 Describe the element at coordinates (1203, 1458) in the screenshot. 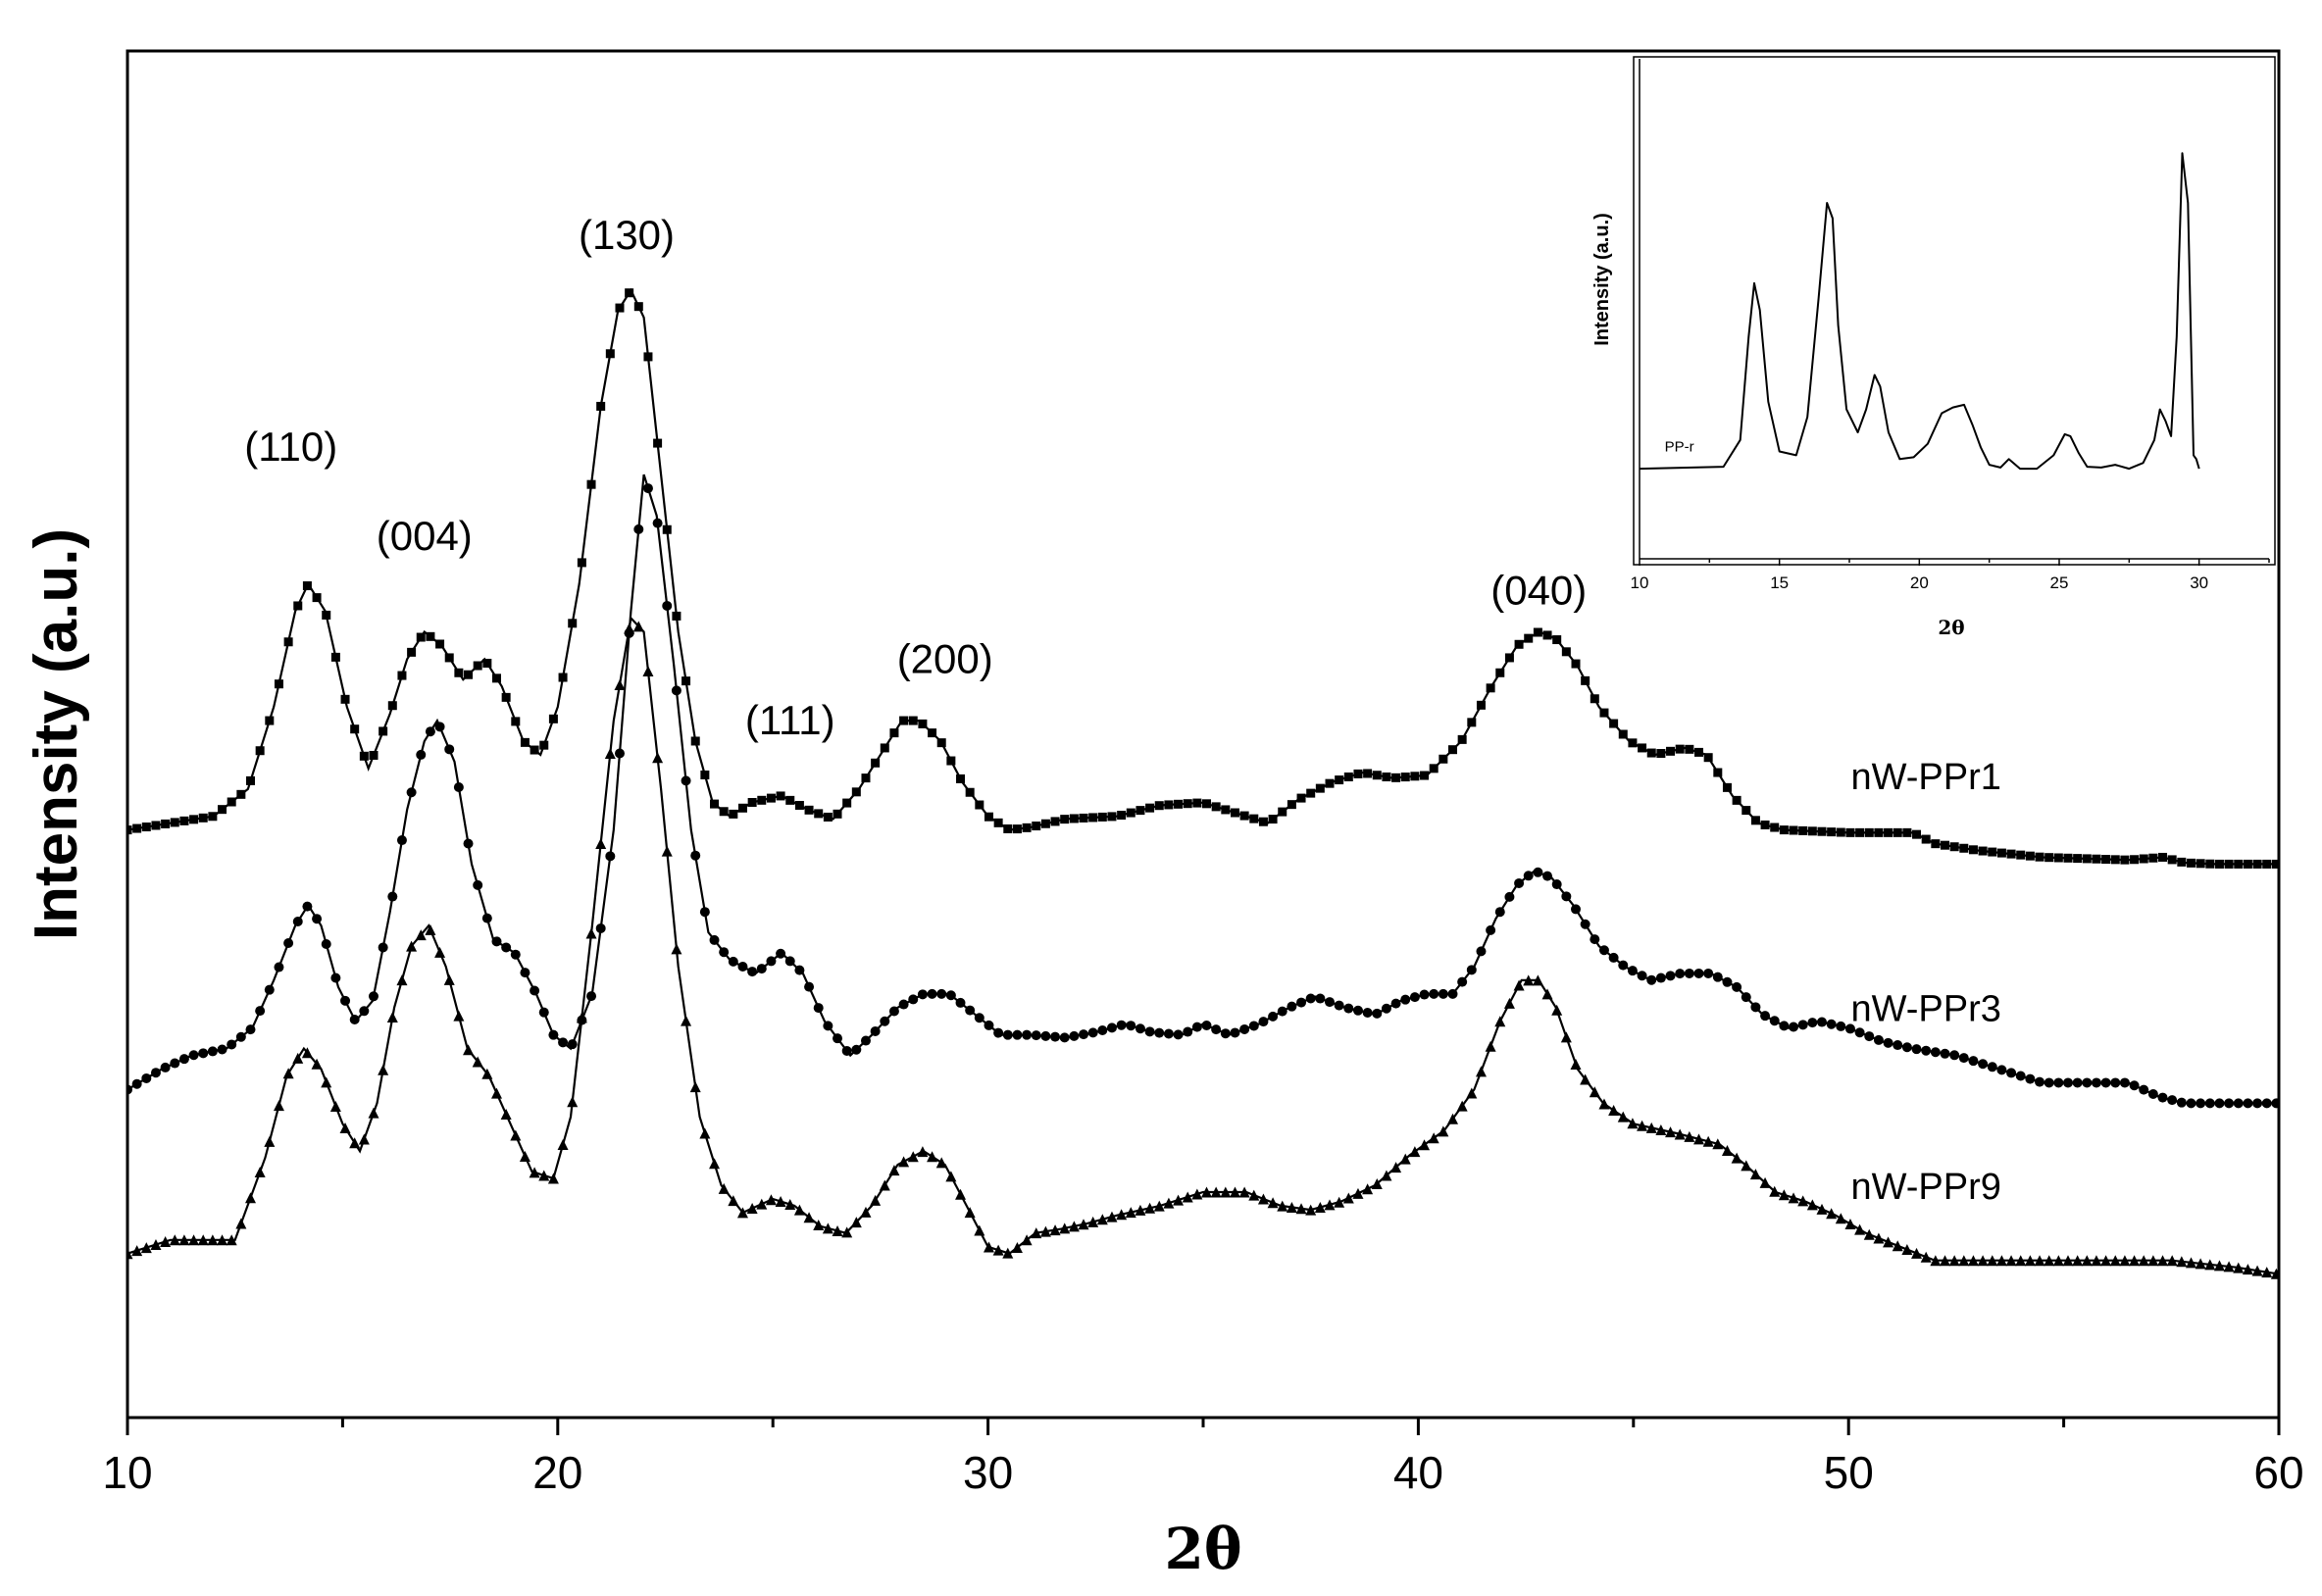

I see `main-x-axis-ticks: 10 20 30 40 50 60` at that location.